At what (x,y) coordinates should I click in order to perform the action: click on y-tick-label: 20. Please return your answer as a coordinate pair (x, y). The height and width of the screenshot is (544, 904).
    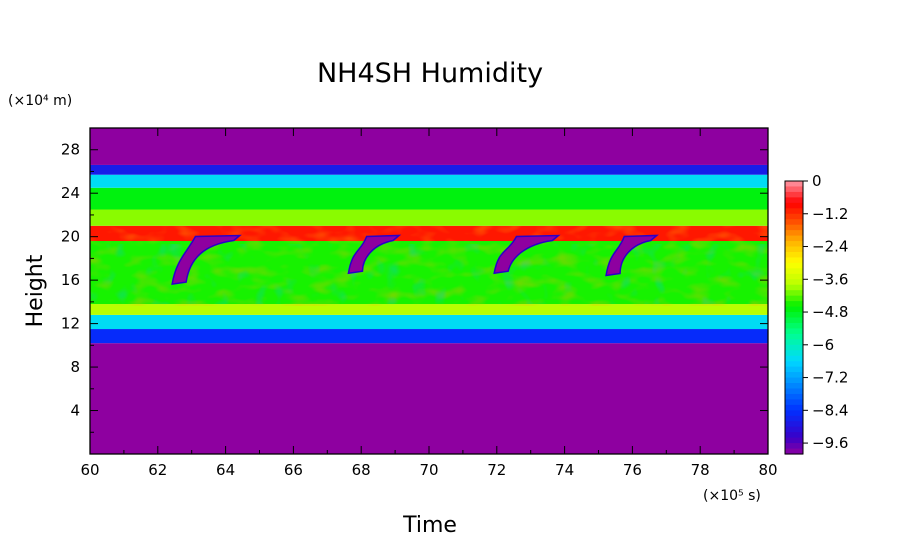
    Looking at the image, I should click on (70, 237).